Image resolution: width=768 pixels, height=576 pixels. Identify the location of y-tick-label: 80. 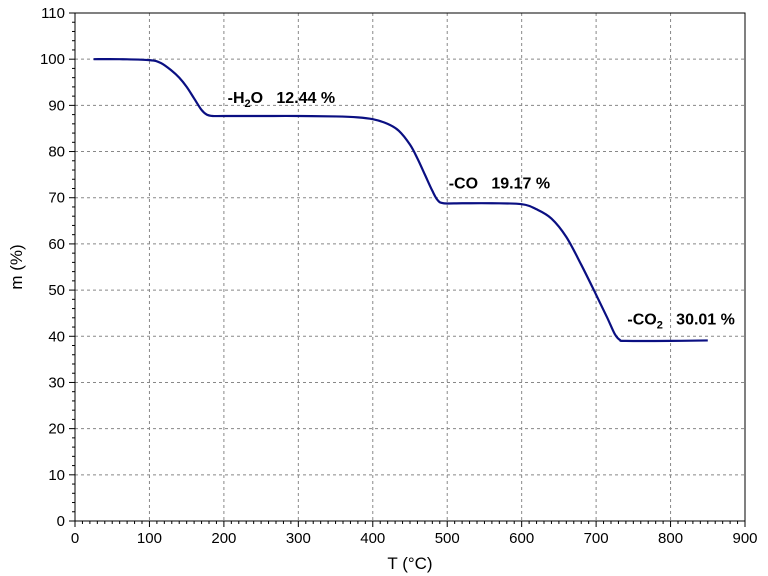
(56, 152).